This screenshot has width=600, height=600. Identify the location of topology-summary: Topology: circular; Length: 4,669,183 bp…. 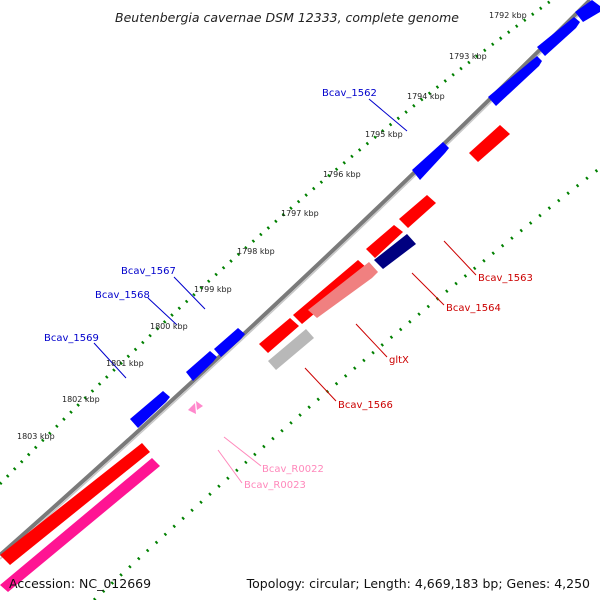
(418, 583).